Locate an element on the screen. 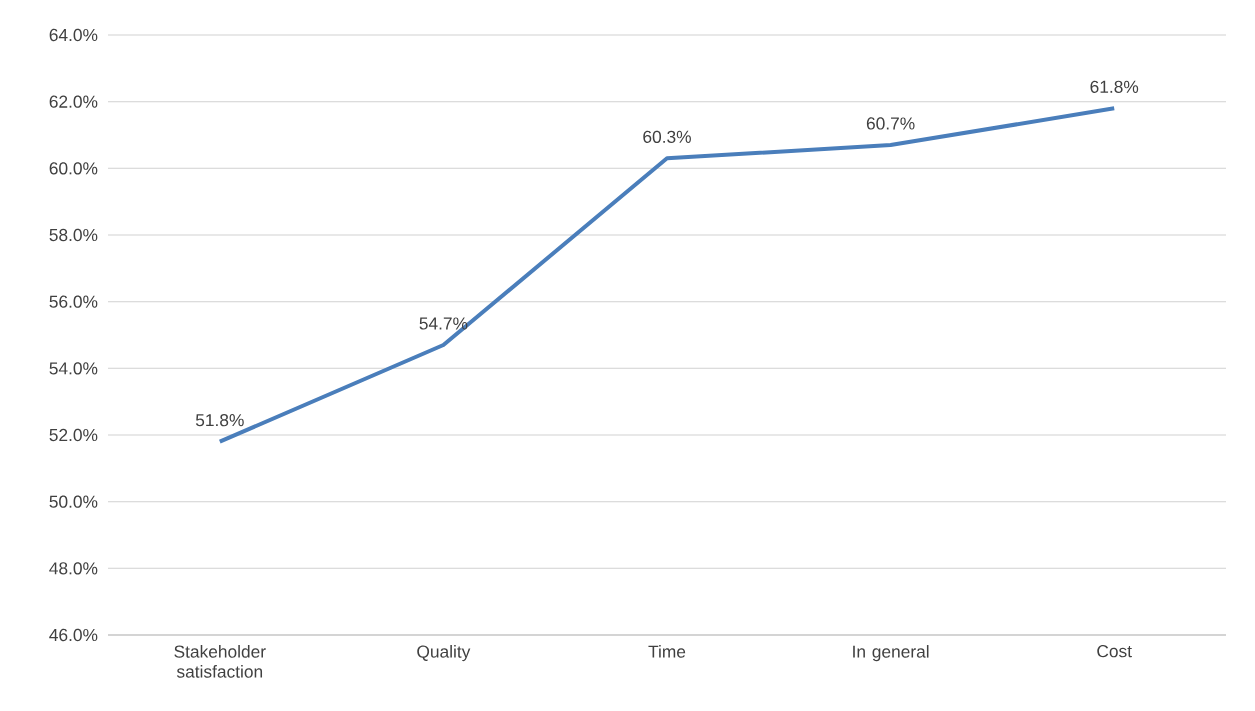  data-label: 60.7% is located at coordinates (890, 123).